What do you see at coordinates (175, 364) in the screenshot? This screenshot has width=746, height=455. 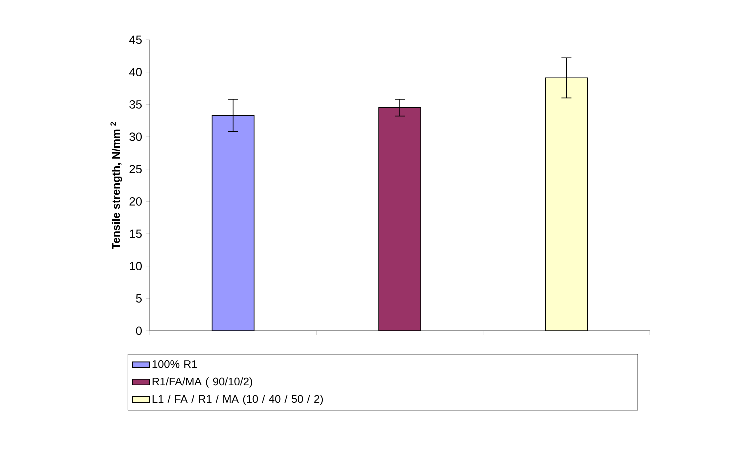 I see `legend-label: 100% R1` at bounding box center [175, 364].